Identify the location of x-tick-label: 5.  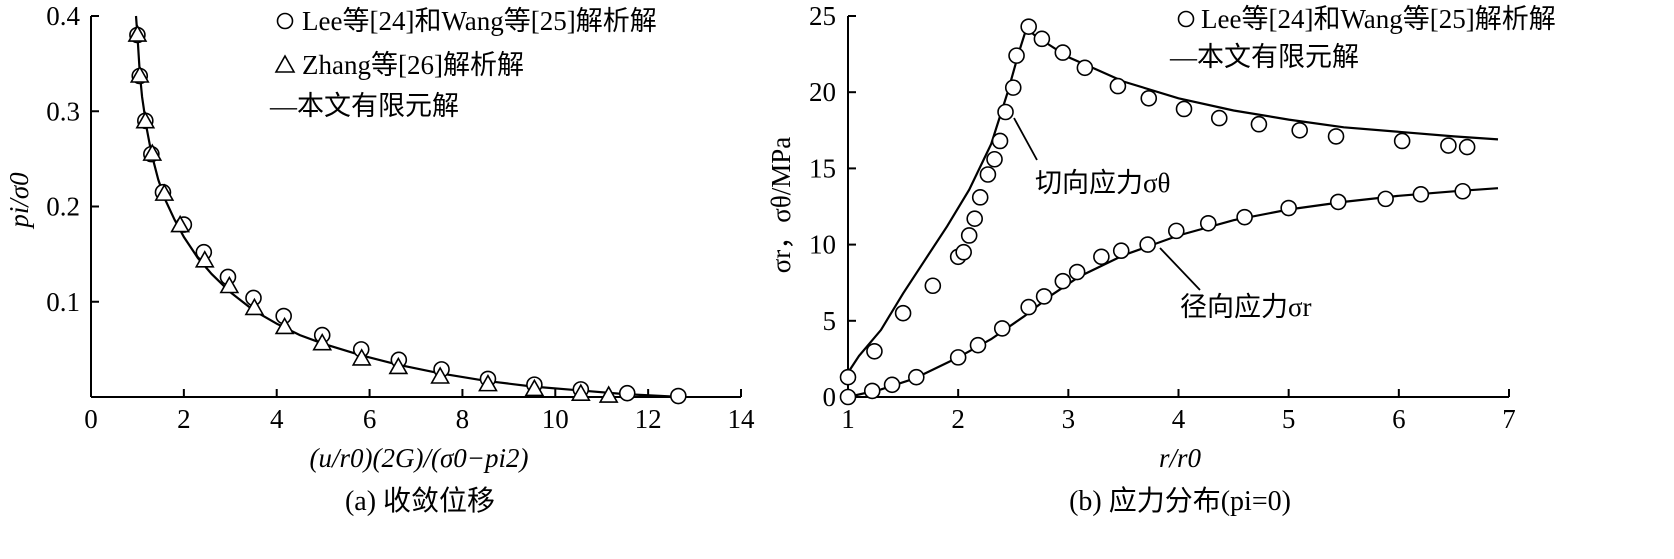
(1289, 419).